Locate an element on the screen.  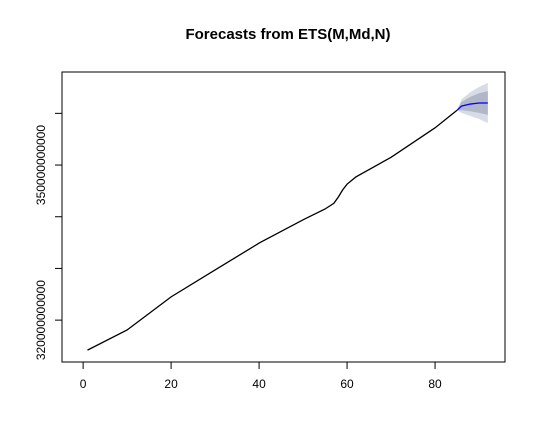
x-tick-label: 20 is located at coordinates (171, 384).